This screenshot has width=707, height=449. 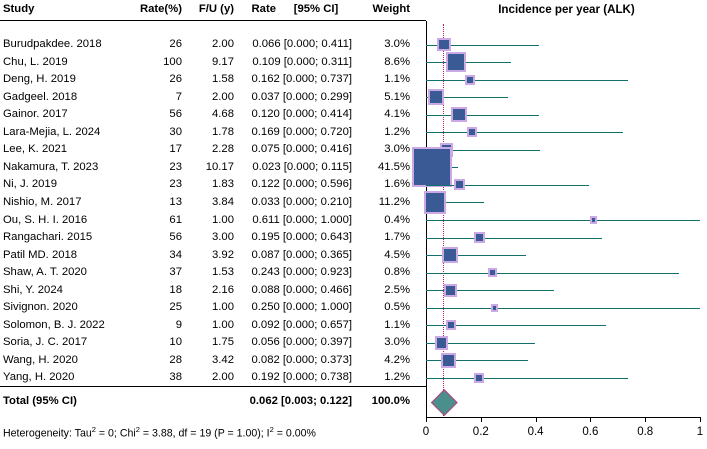 I want to click on row-fu-years: 1.78, so click(x=223, y=131).